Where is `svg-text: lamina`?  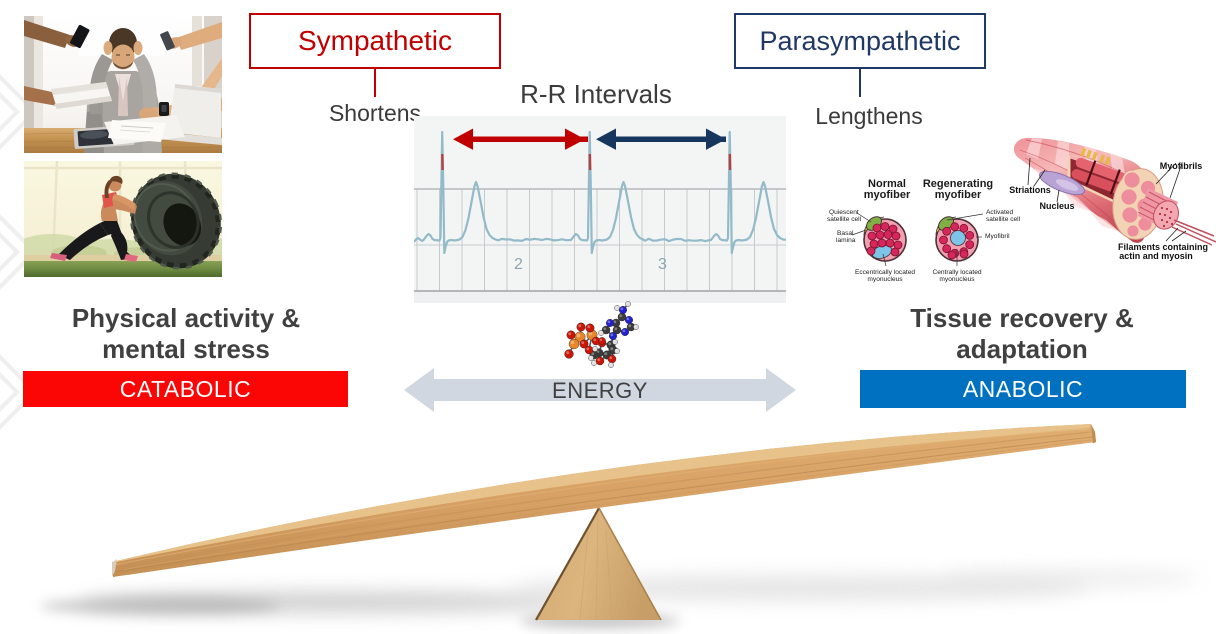 svg-text: lamina is located at coordinates (846, 240).